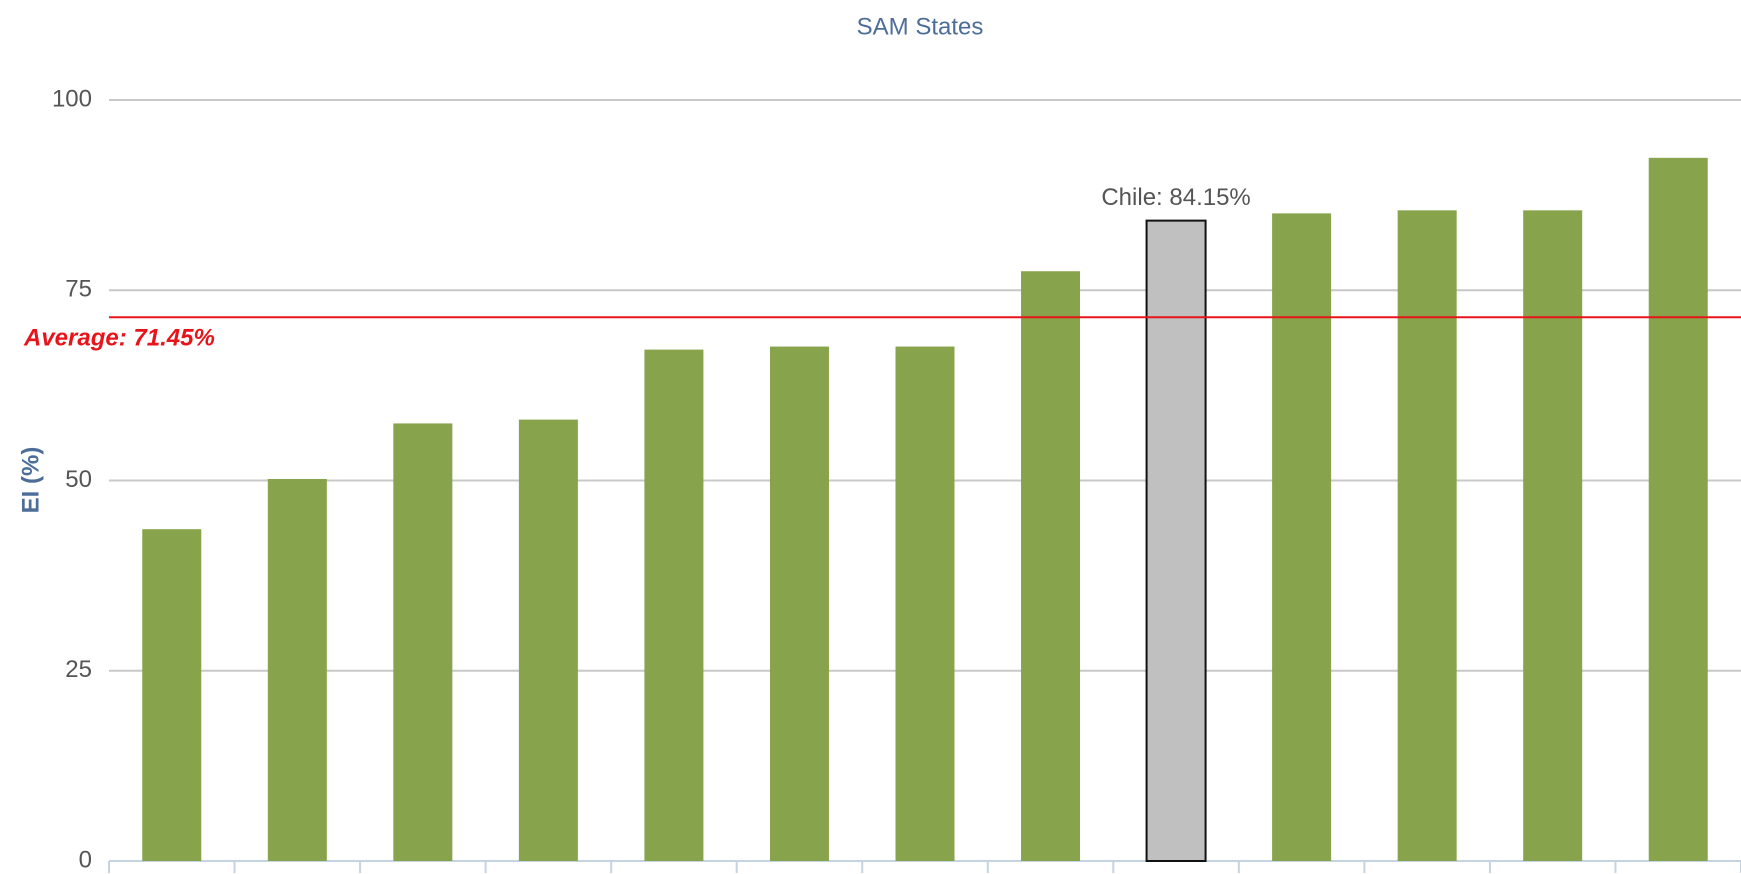 This screenshot has height=874, width=1741. I want to click on y-axis-label: EI (%), so click(30, 480).